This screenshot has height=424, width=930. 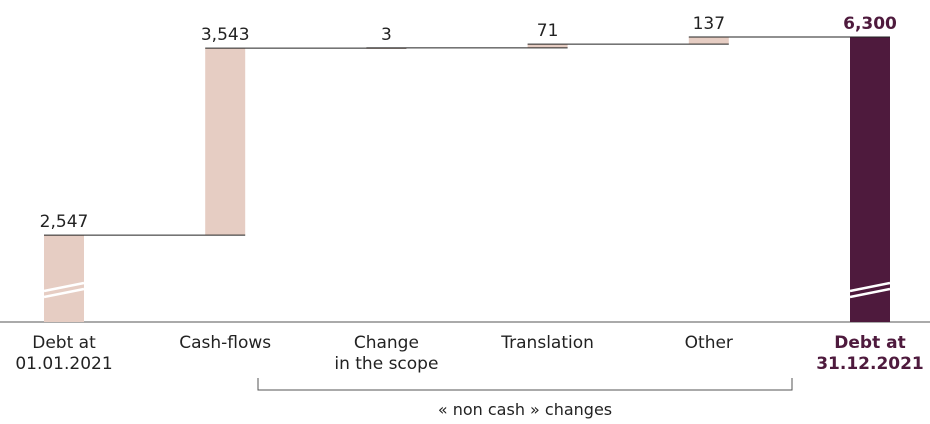 What do you see at coordinates (225, 343) in the screenshot?
I see `x-tick-label: Cash-flows` at bounding box center [225, 343].